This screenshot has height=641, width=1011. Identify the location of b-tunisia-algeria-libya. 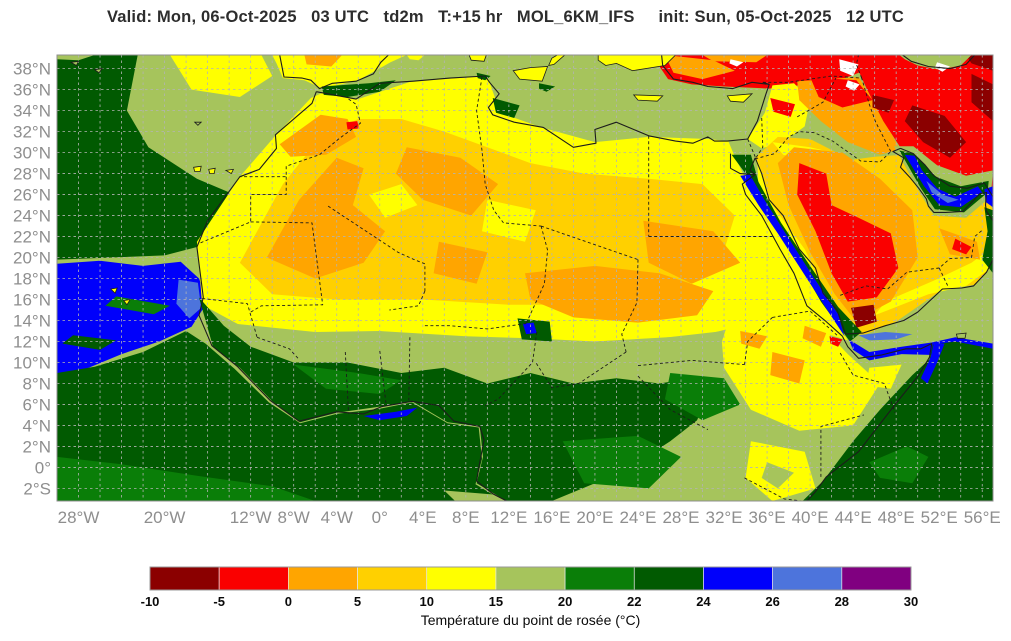
(509, 151).